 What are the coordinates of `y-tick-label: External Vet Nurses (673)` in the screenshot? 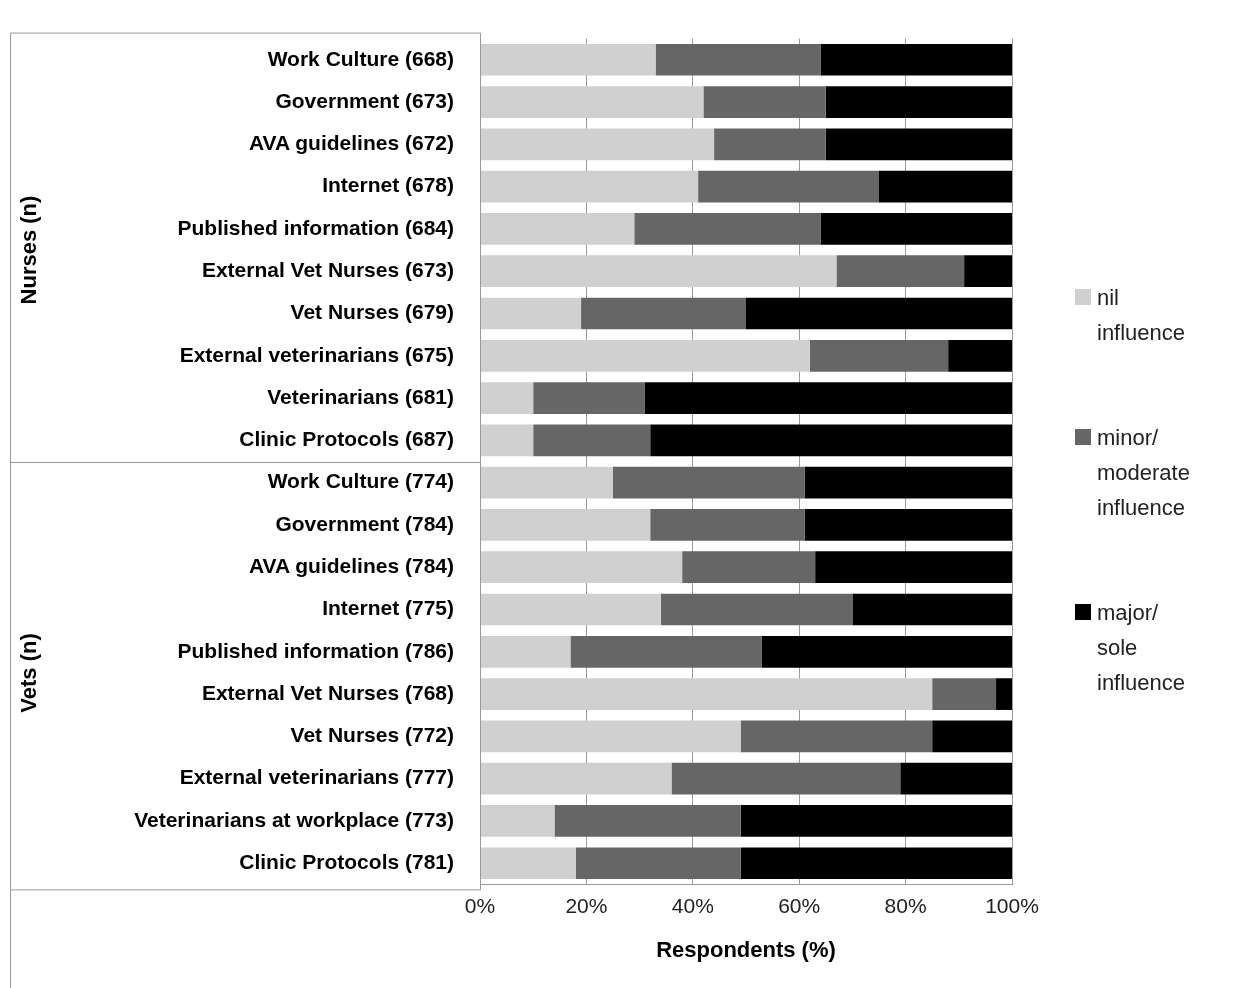 It's located at (327, 269).